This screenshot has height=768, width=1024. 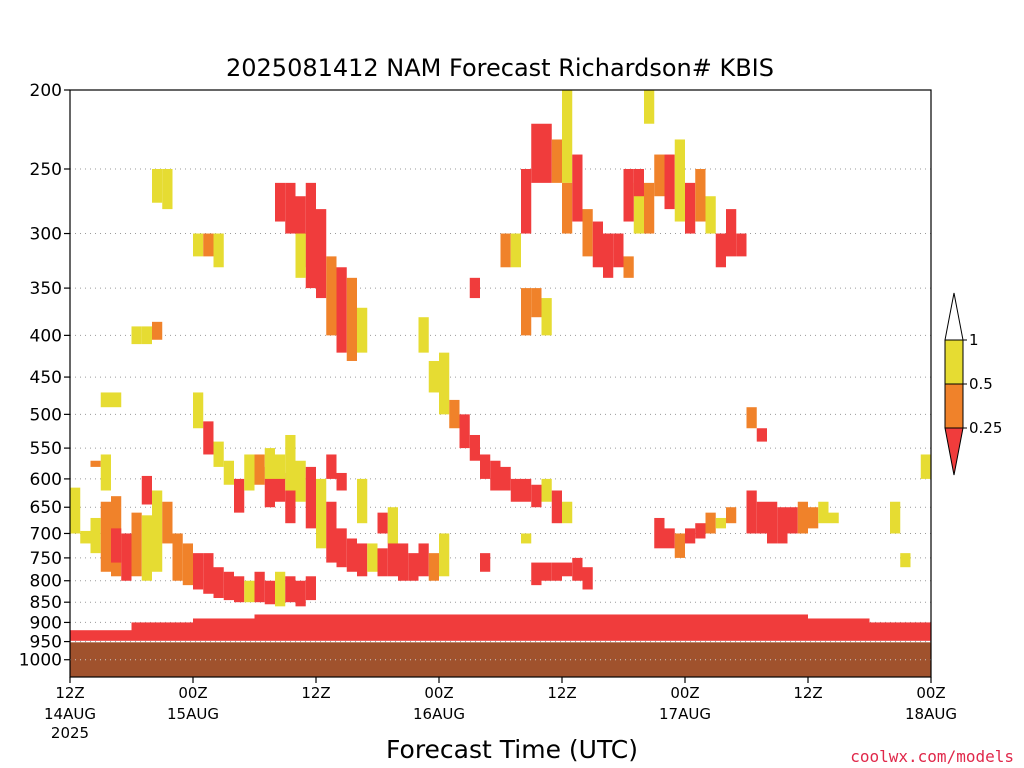 I want to click on x-tick-time: 12Z, so click(x=69, y=693).